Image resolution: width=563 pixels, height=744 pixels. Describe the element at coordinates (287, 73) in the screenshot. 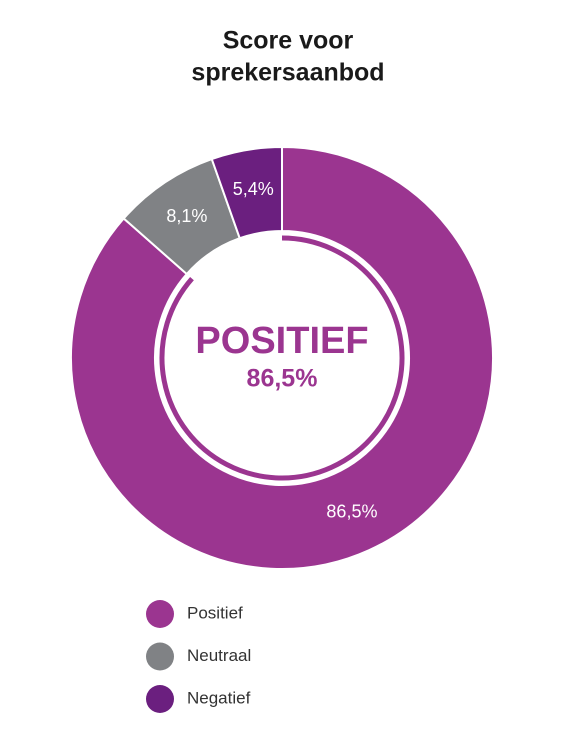

I see `chart-title: sprekersaanbod` at that location.